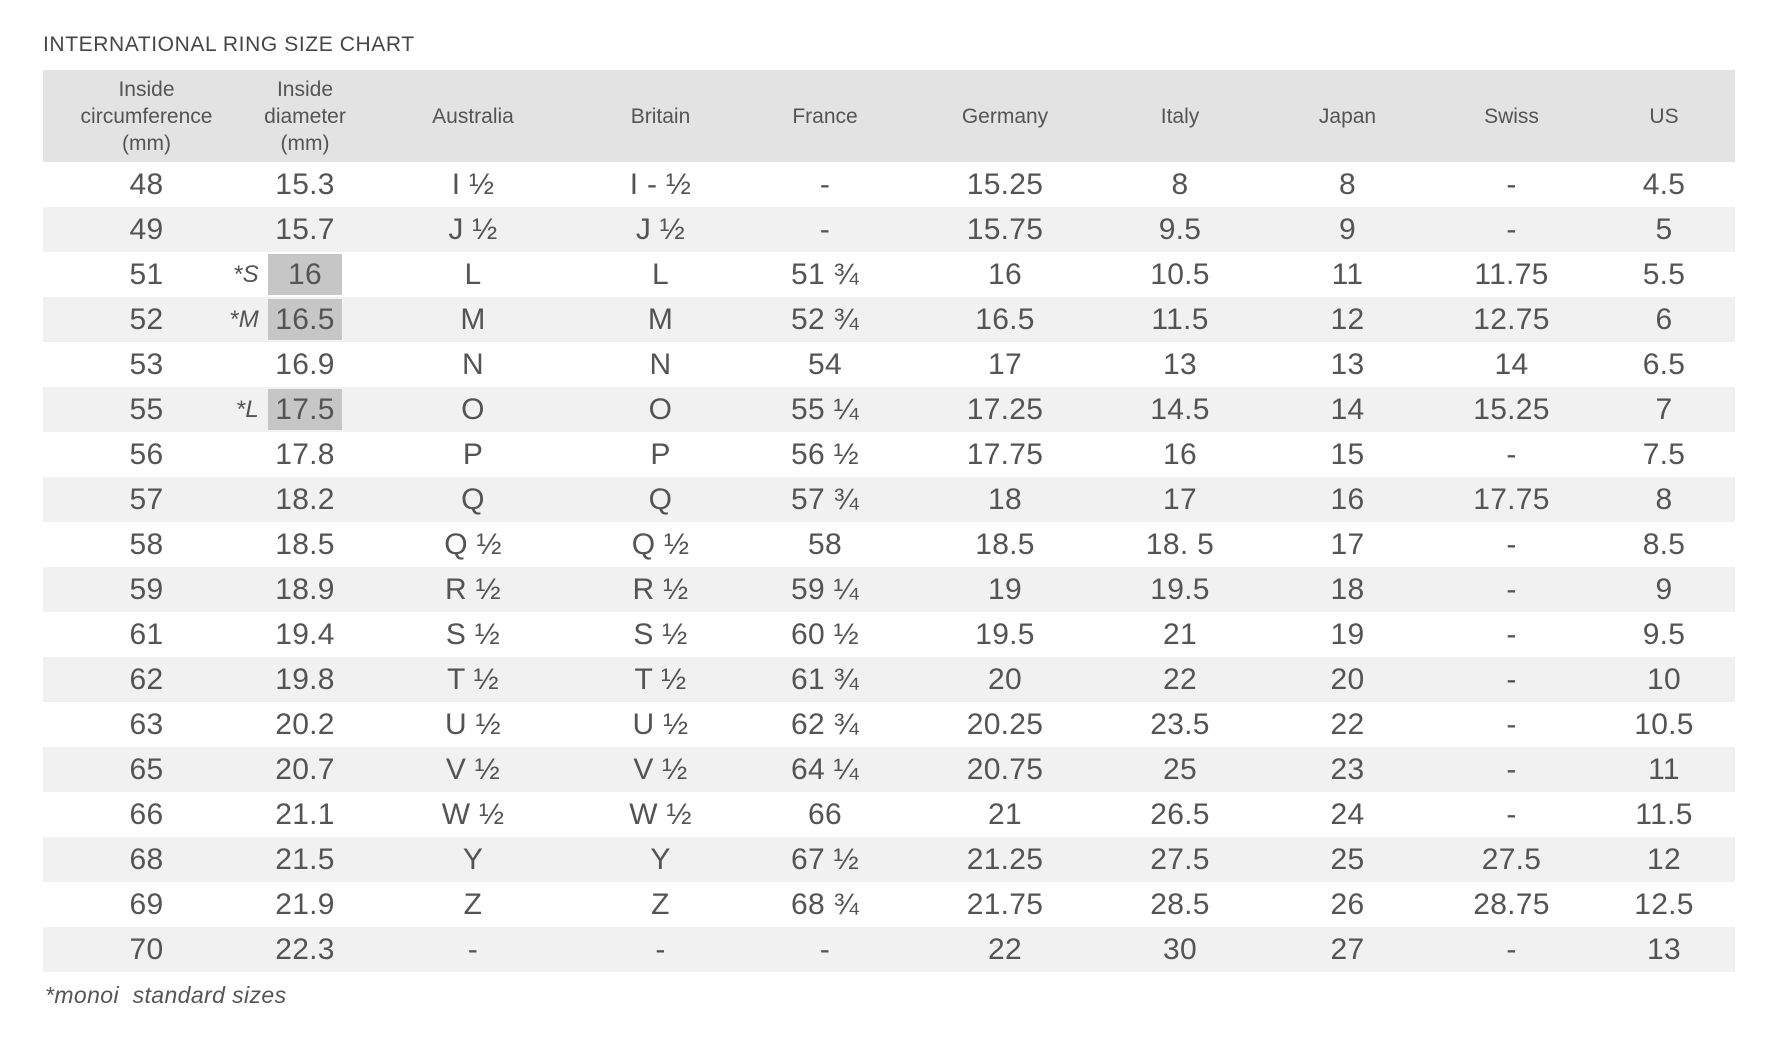 Image resolution: width=1781 pixels, height=1037 pixels. Describe the element at coordinates (1347, 116) in the screenshot. I see `column-header-japan: Japan` at that location.